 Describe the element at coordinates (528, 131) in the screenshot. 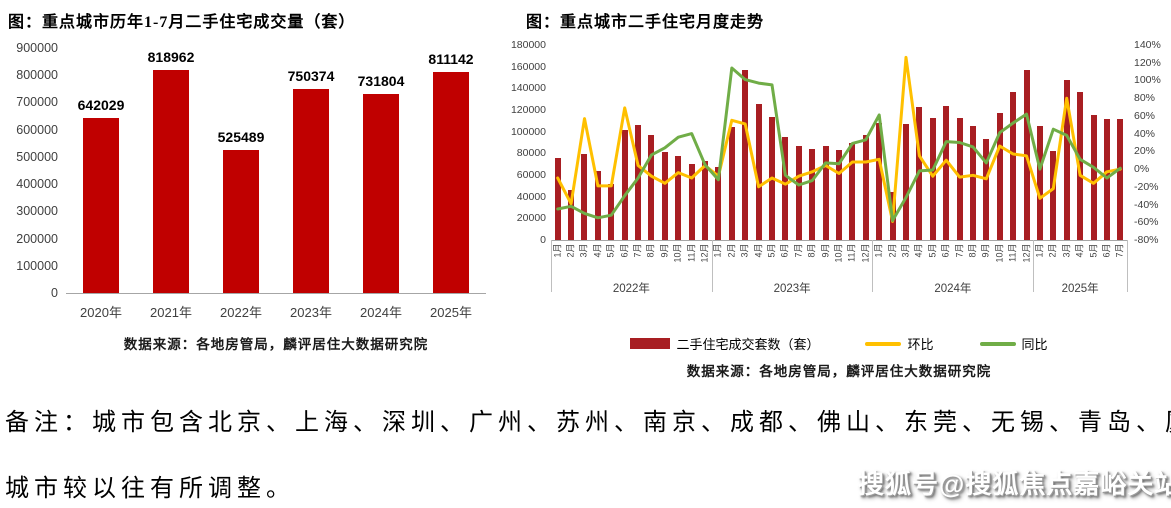

I see `right-chart-left-tick: 100000` at that location.